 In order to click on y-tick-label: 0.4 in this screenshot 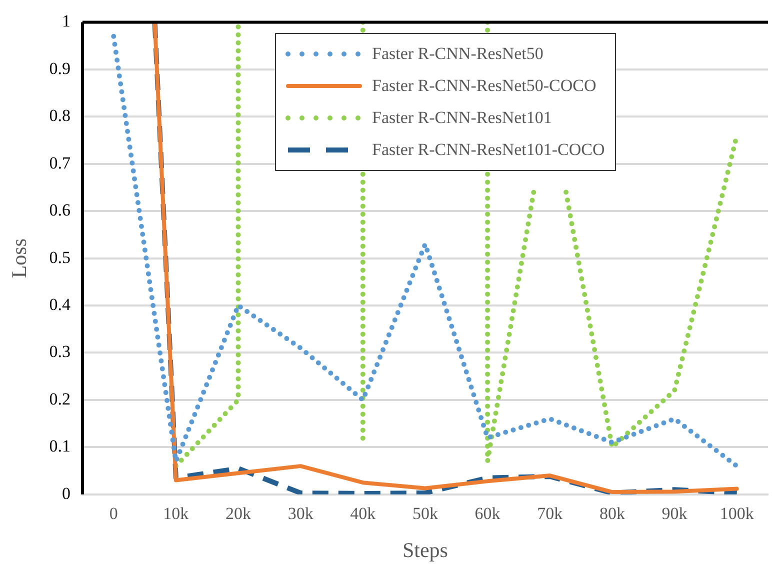, I will do `click(60, 304)`.